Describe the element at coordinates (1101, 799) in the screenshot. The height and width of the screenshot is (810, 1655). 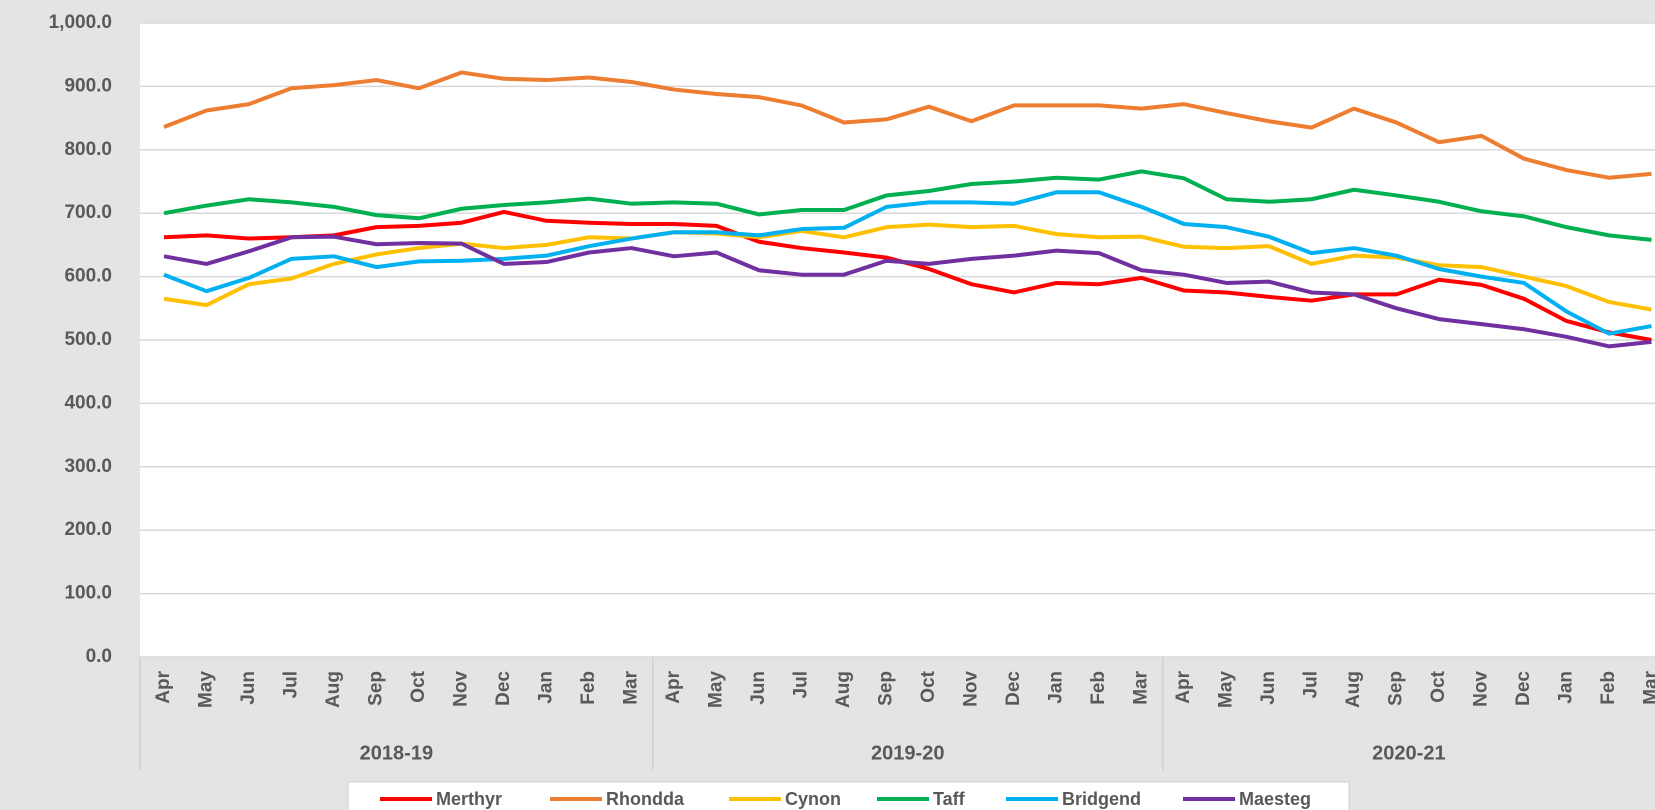
I see `legend-label: Bridgend` at that location.